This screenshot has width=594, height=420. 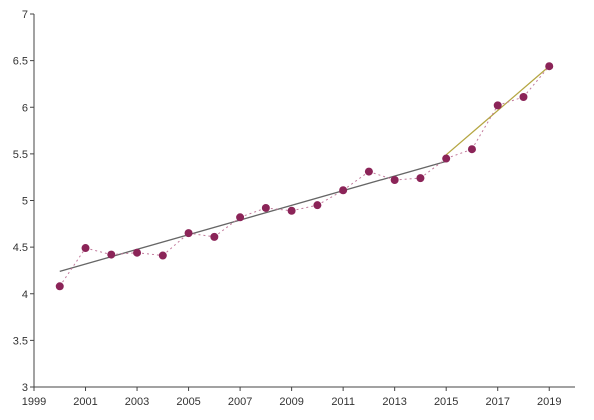 What do you see at coordinates (240, 402) in the screenshot?
I see `x-tick-label: 2007` at bounding box center [240, 402].